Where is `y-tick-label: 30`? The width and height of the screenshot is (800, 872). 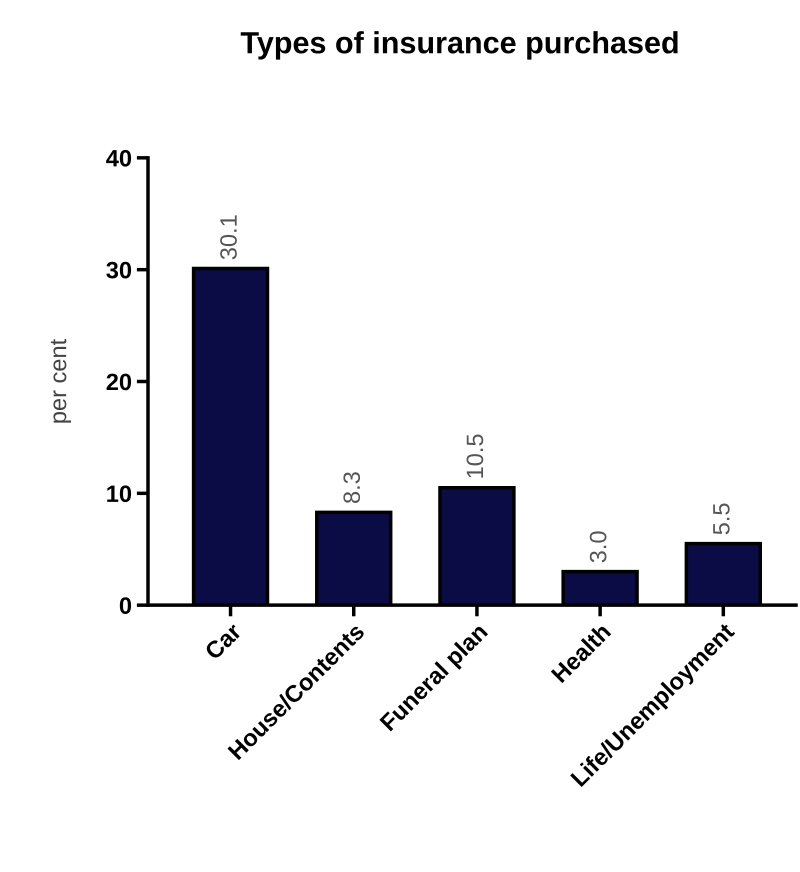 y-tick-label: 30 is located at coordinates (119, 270).